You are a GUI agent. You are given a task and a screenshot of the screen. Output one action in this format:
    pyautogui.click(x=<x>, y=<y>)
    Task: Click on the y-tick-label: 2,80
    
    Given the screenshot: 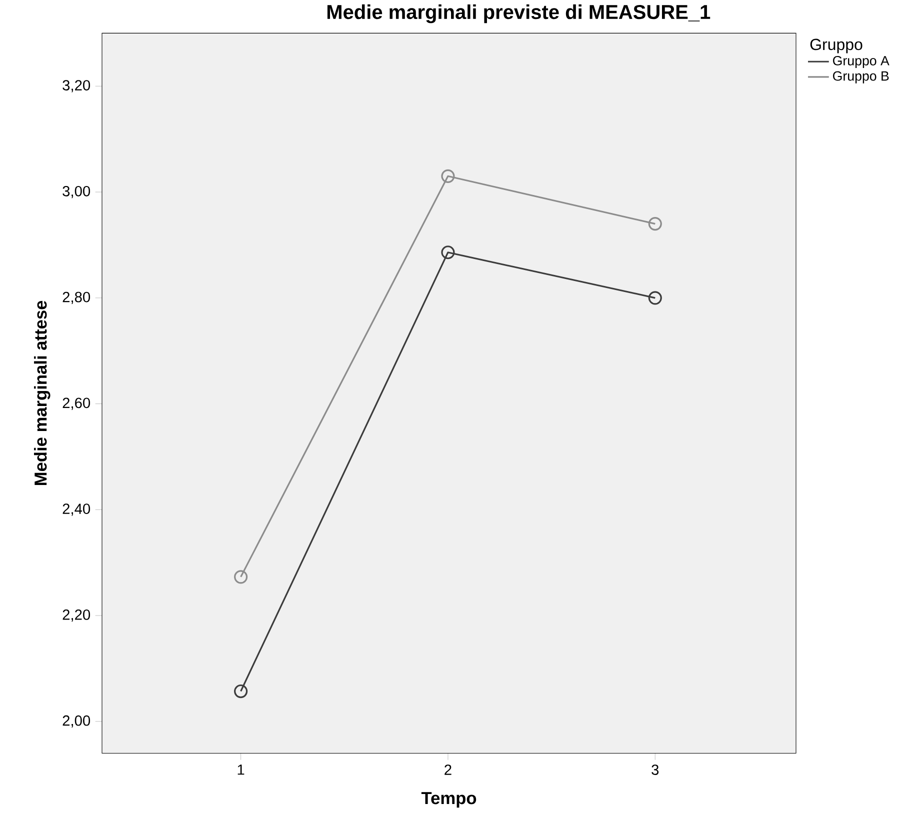 What is the action you would take?
    pyautogui.click(x=76, y=298)
    